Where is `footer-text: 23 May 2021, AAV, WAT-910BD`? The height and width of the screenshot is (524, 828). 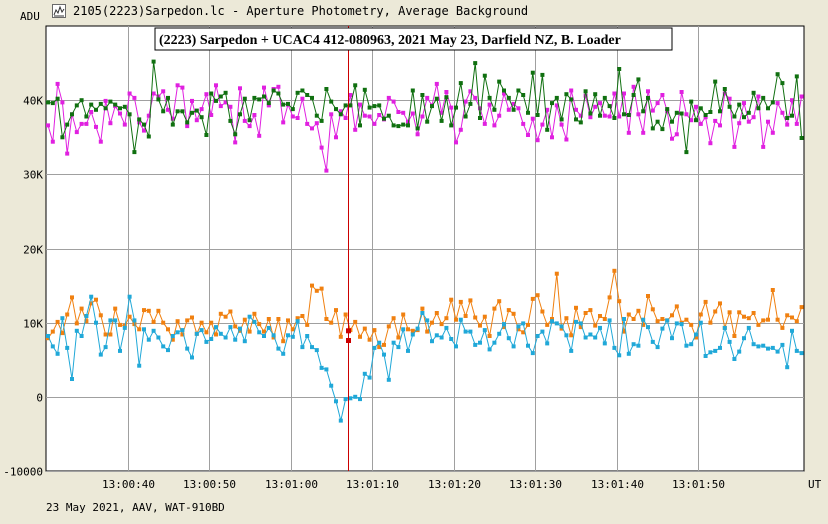 footer-text: 23 May 2021, AAV, WAT-910BD is located at coordinates (135, 507).